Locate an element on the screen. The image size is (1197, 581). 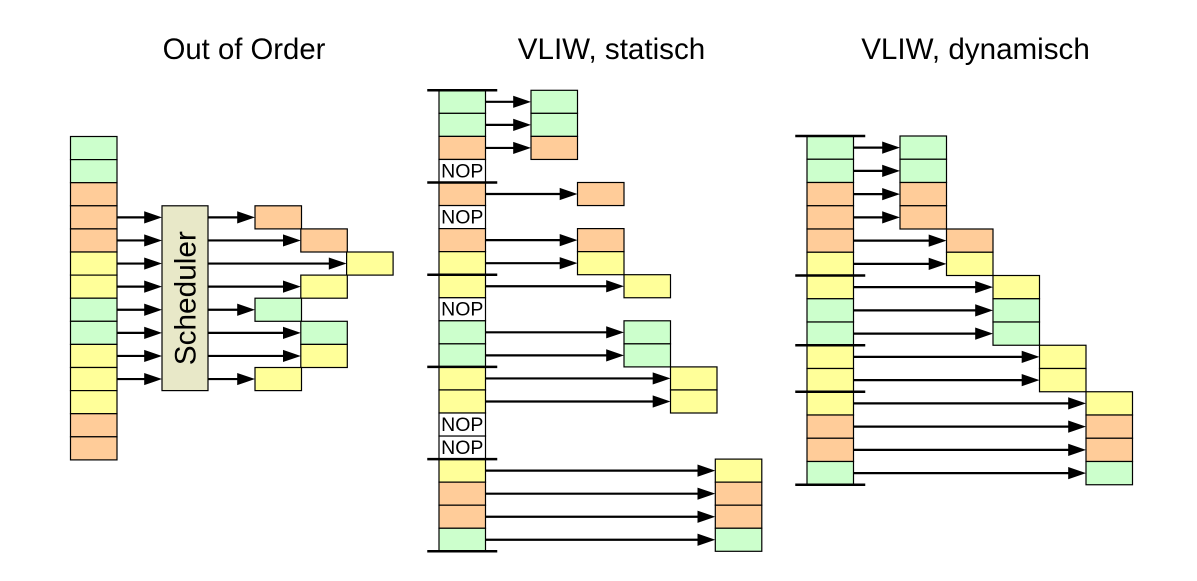
svg-text: VLIW, statisch is located at coordinates (612, 49).